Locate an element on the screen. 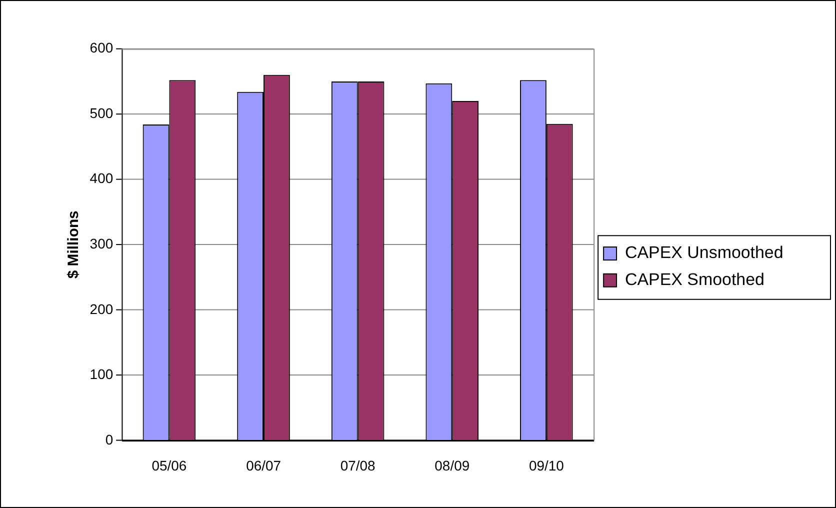  x-tick-label: 07/08 is located at coordinates (358, 466).